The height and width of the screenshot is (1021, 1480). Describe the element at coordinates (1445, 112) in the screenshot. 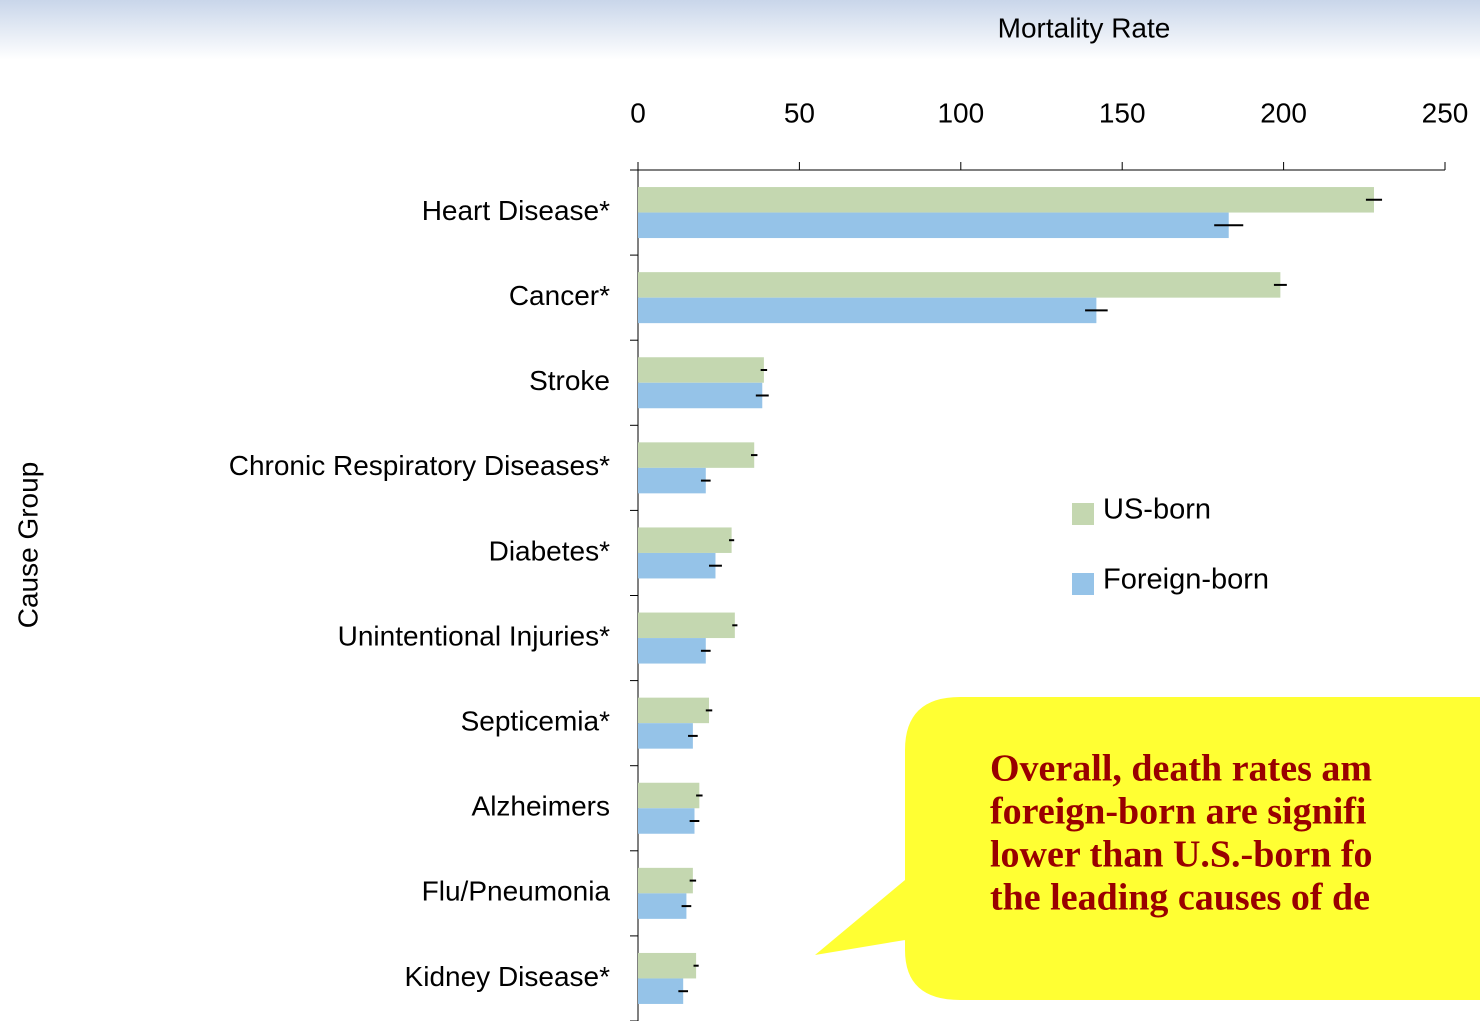

I see `x-tick-label: 250` at that location.